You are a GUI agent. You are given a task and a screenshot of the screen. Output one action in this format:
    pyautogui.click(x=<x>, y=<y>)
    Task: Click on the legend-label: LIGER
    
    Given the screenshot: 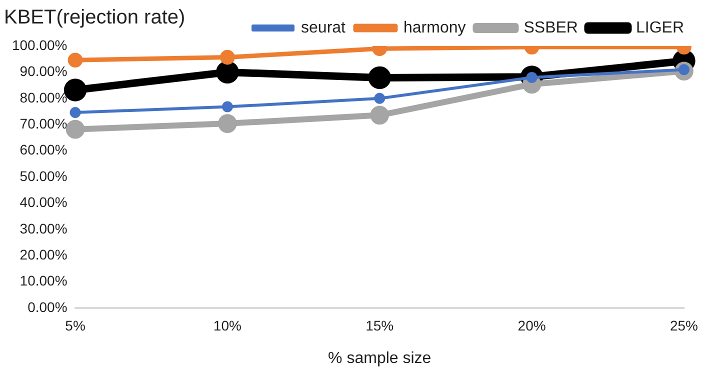 What is the action you would take?
    pyautogui.click(x=660, y=27)
    